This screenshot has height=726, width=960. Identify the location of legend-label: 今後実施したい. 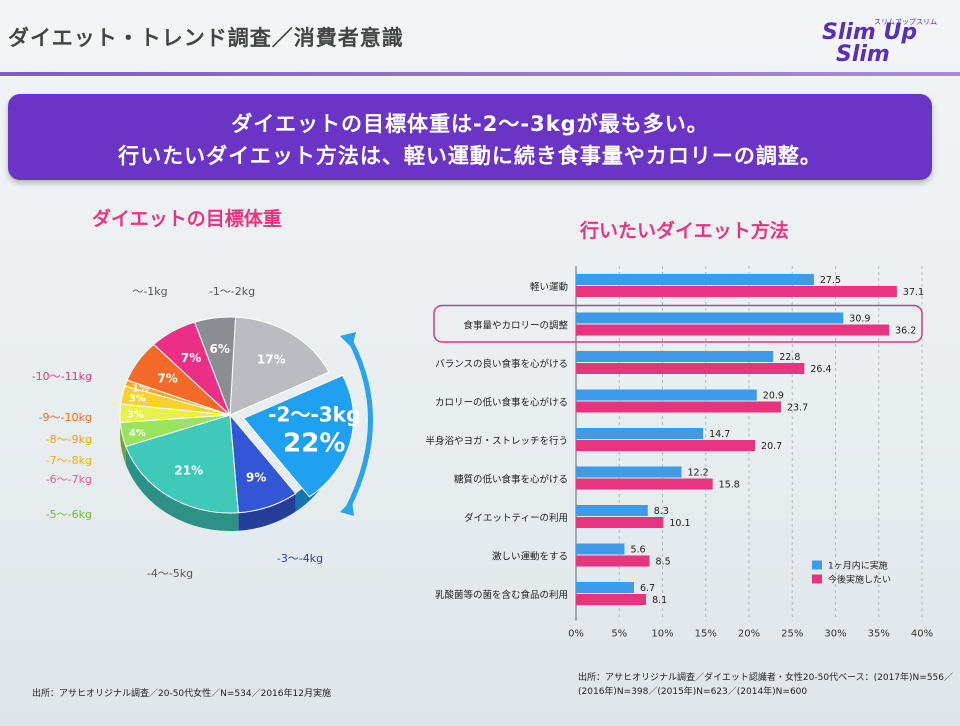
(859, 580).